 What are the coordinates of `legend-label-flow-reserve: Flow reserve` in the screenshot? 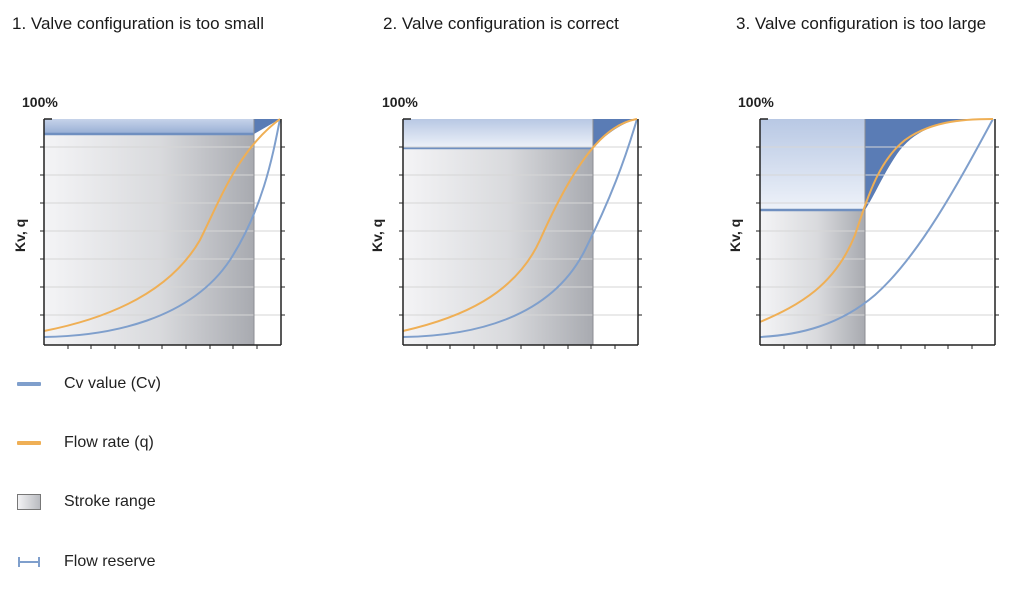 It's located at (110, 561).